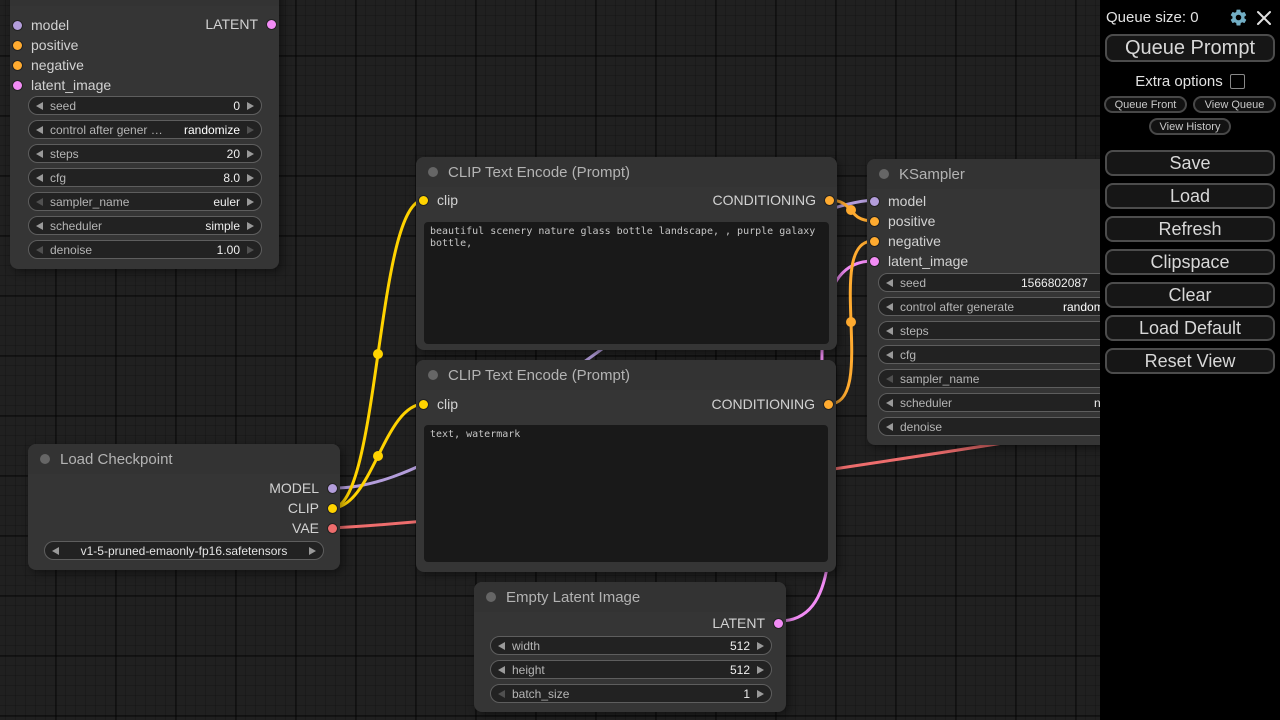  I want to click on widget-seed: seed 1566802087, so click(1007, 282).